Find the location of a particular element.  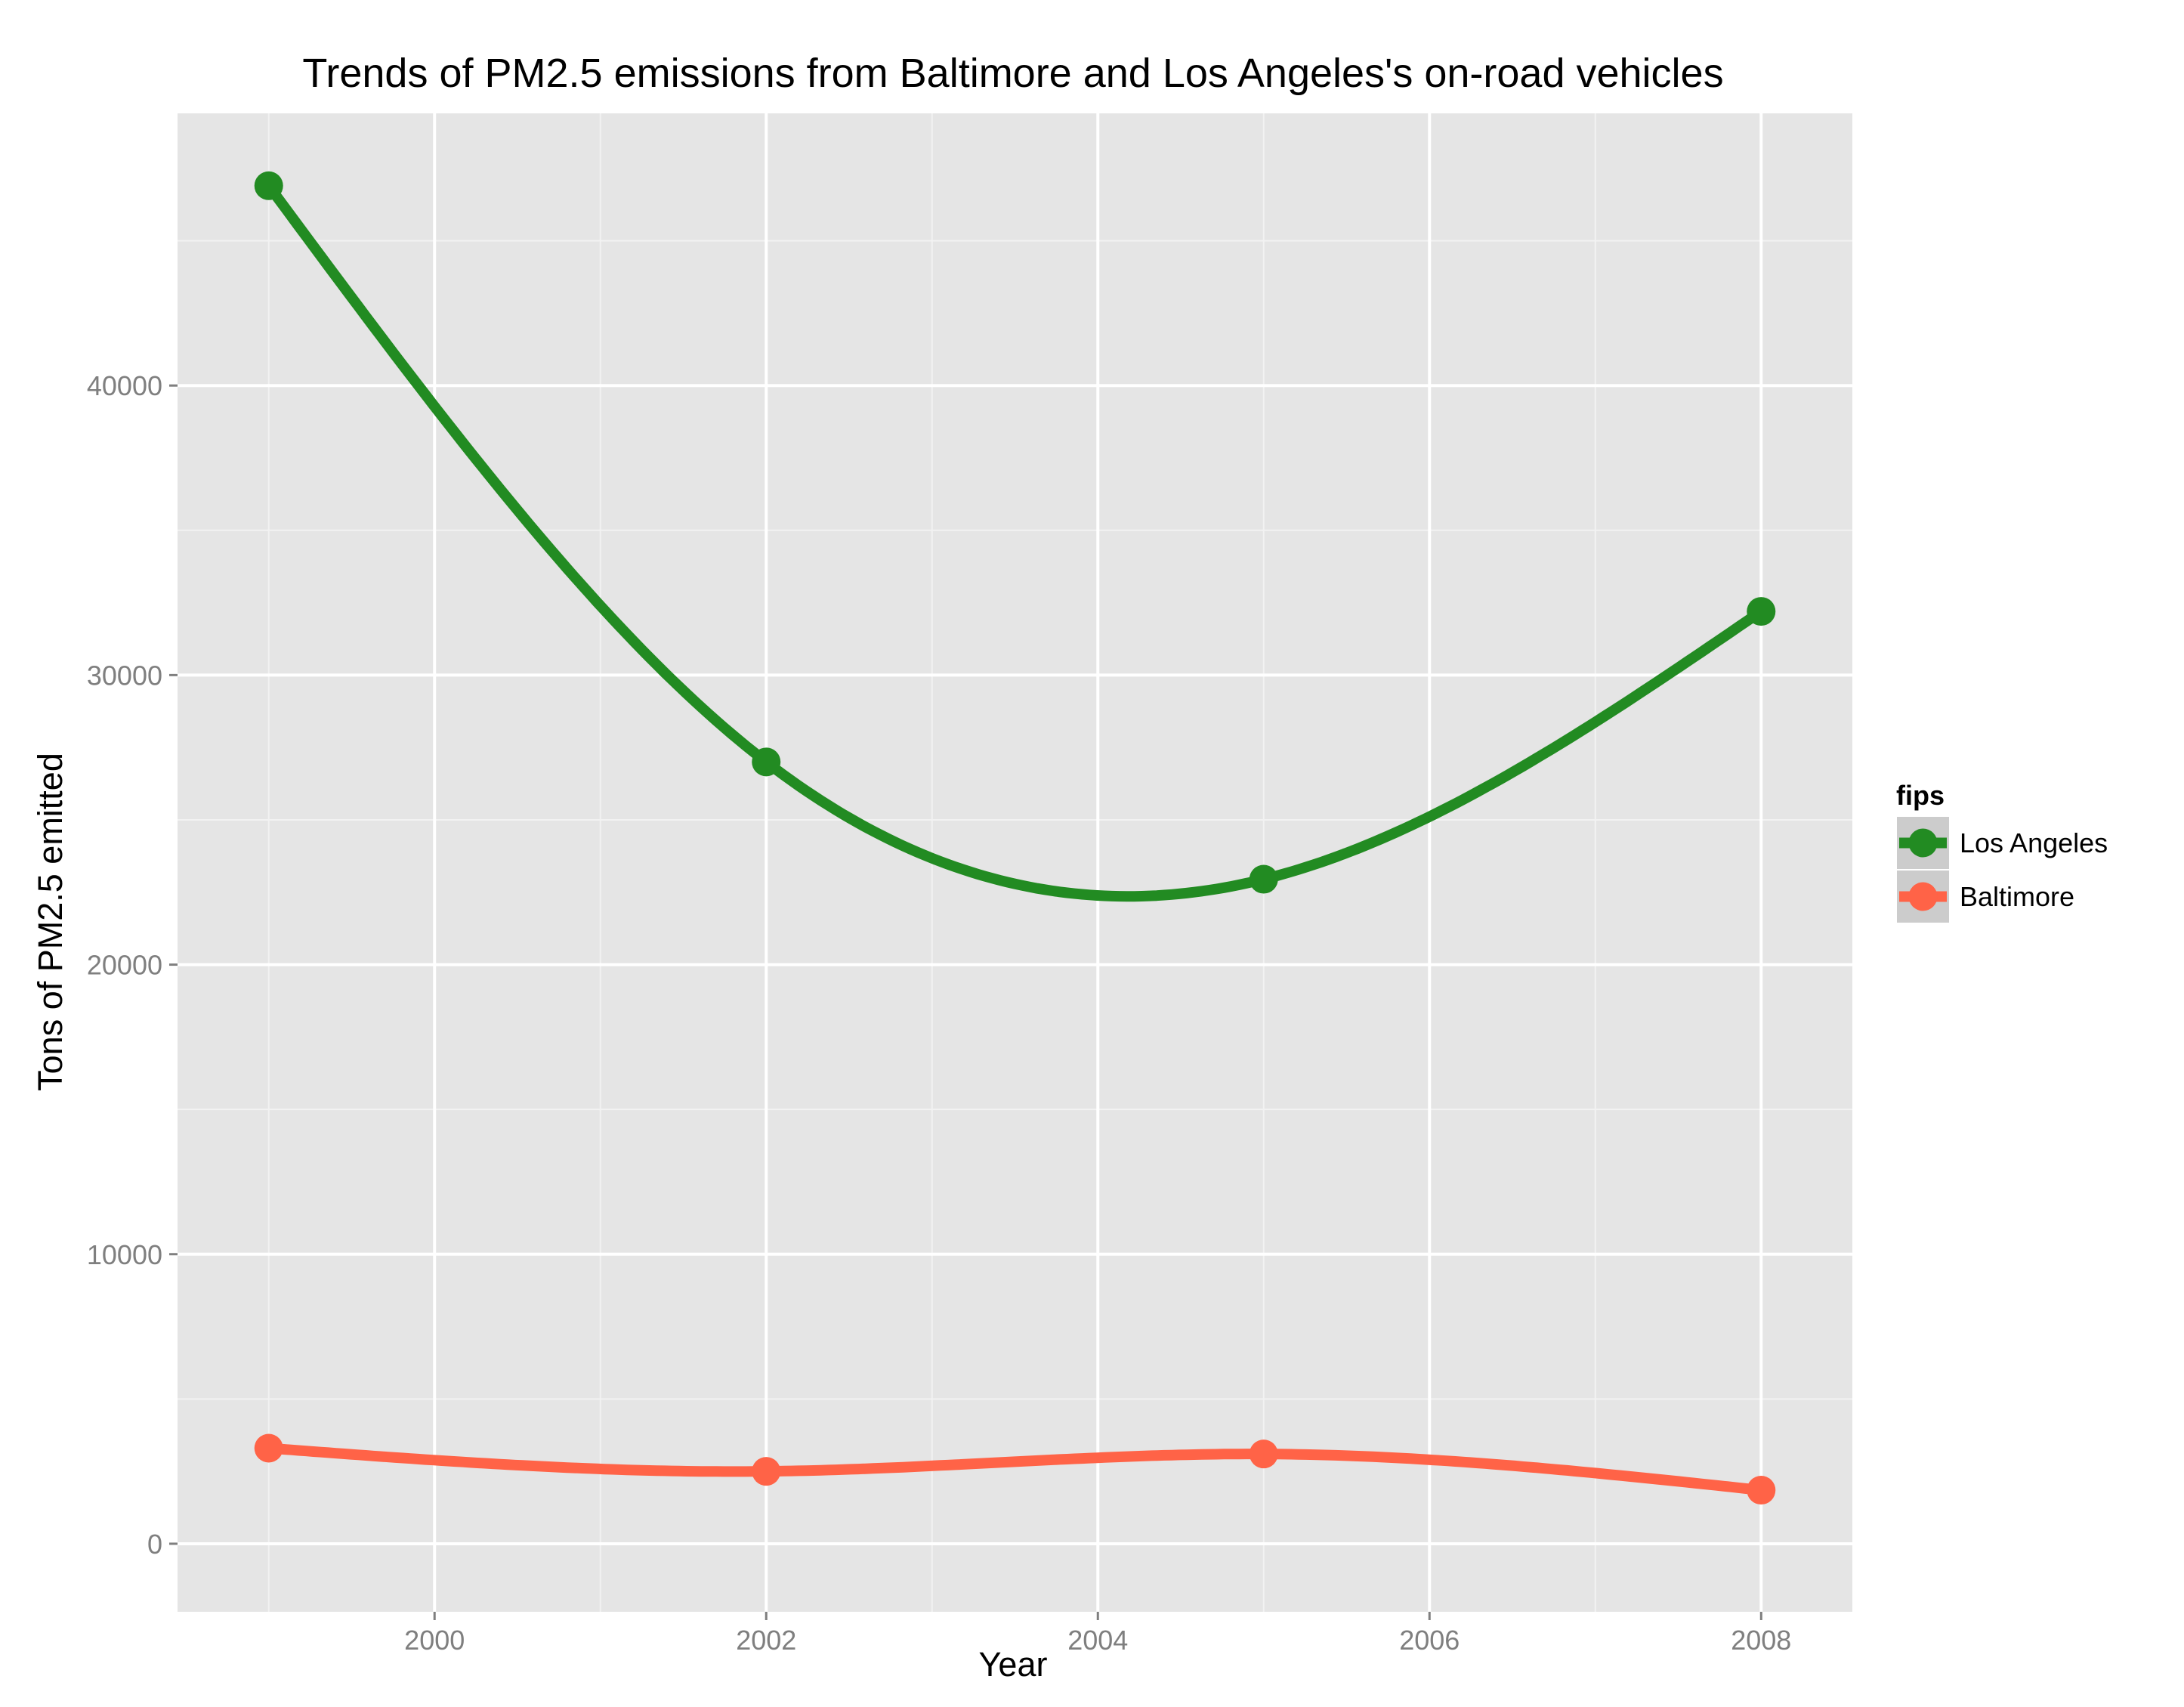

x-tick-label: 2002 is located at coordinates (766, 1641).